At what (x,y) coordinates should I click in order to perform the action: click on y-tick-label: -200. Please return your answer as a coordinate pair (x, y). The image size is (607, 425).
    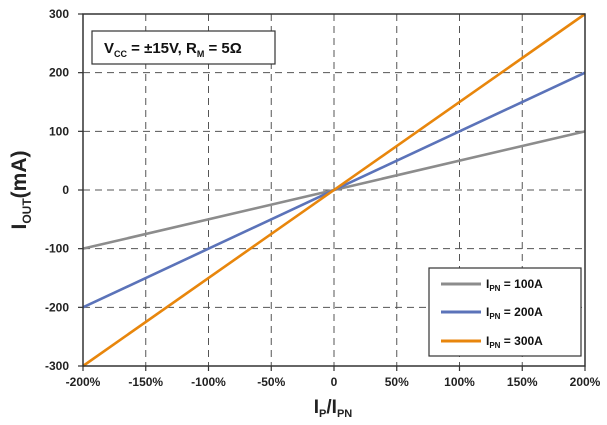
    Looking at the image, I should click on (57, 307).